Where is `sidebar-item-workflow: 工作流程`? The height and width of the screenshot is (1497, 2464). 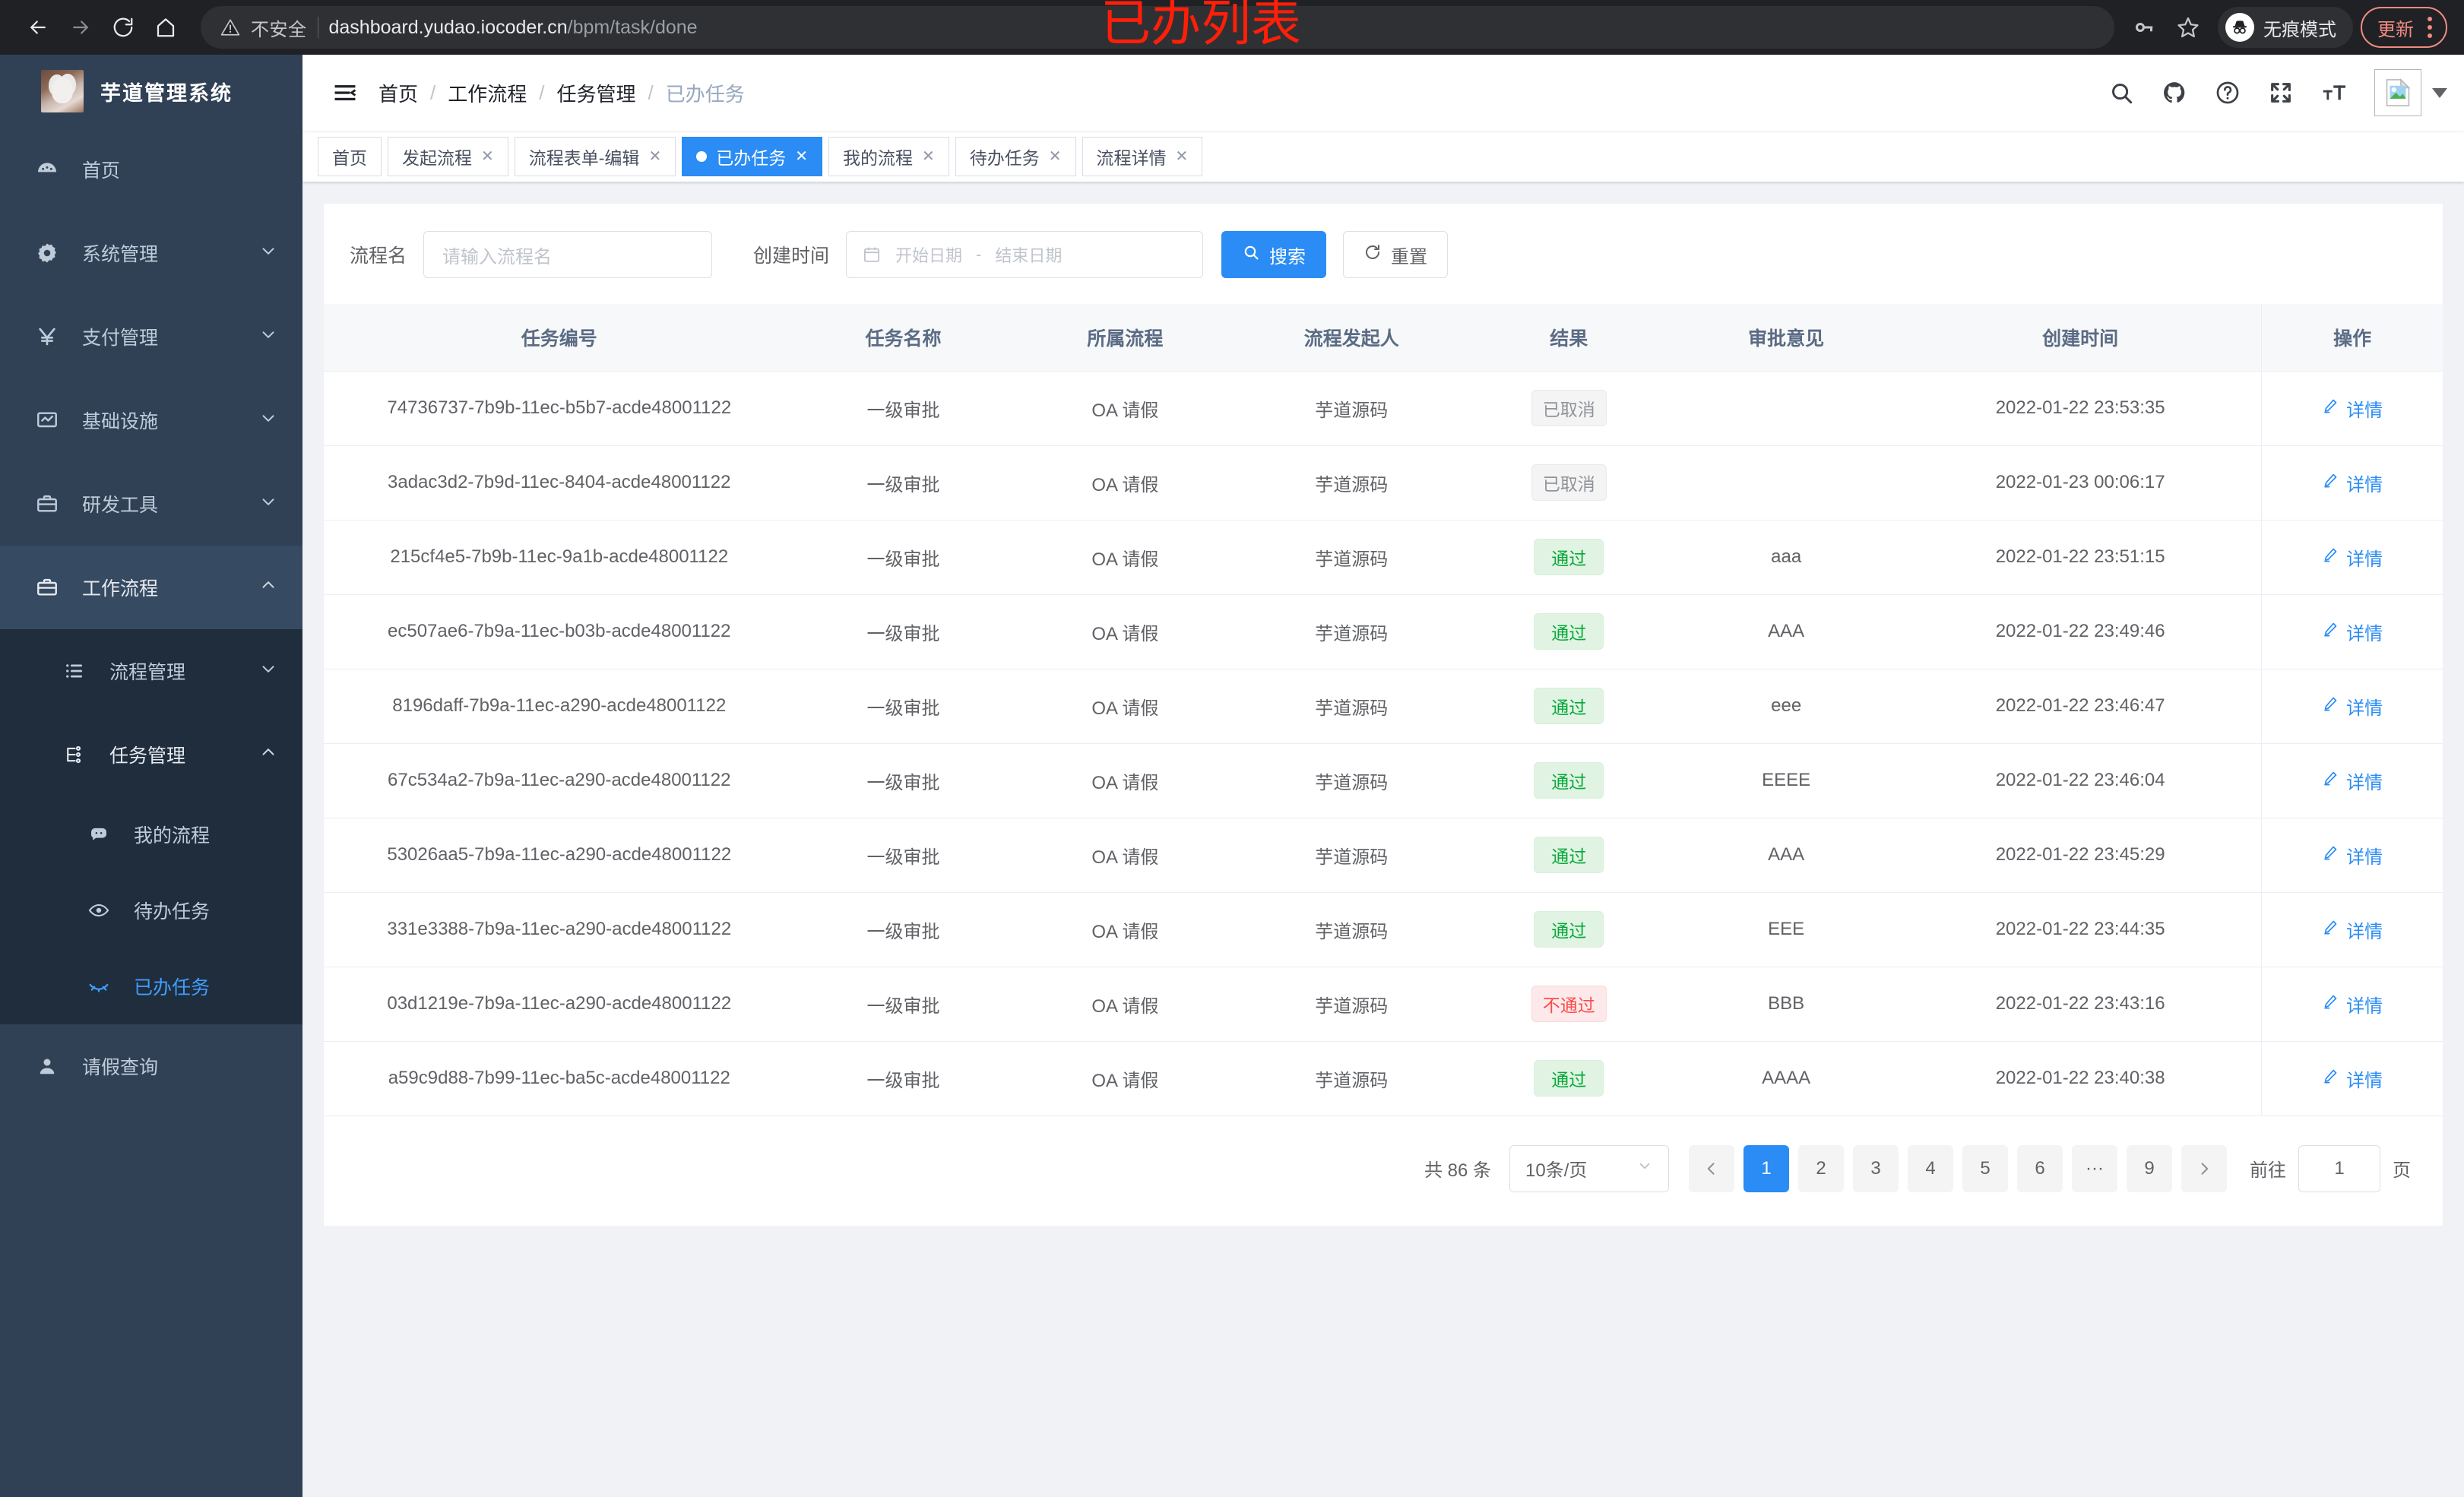 sidebar-item-workflow: 工作流程 is located at coordinates (151, 587).